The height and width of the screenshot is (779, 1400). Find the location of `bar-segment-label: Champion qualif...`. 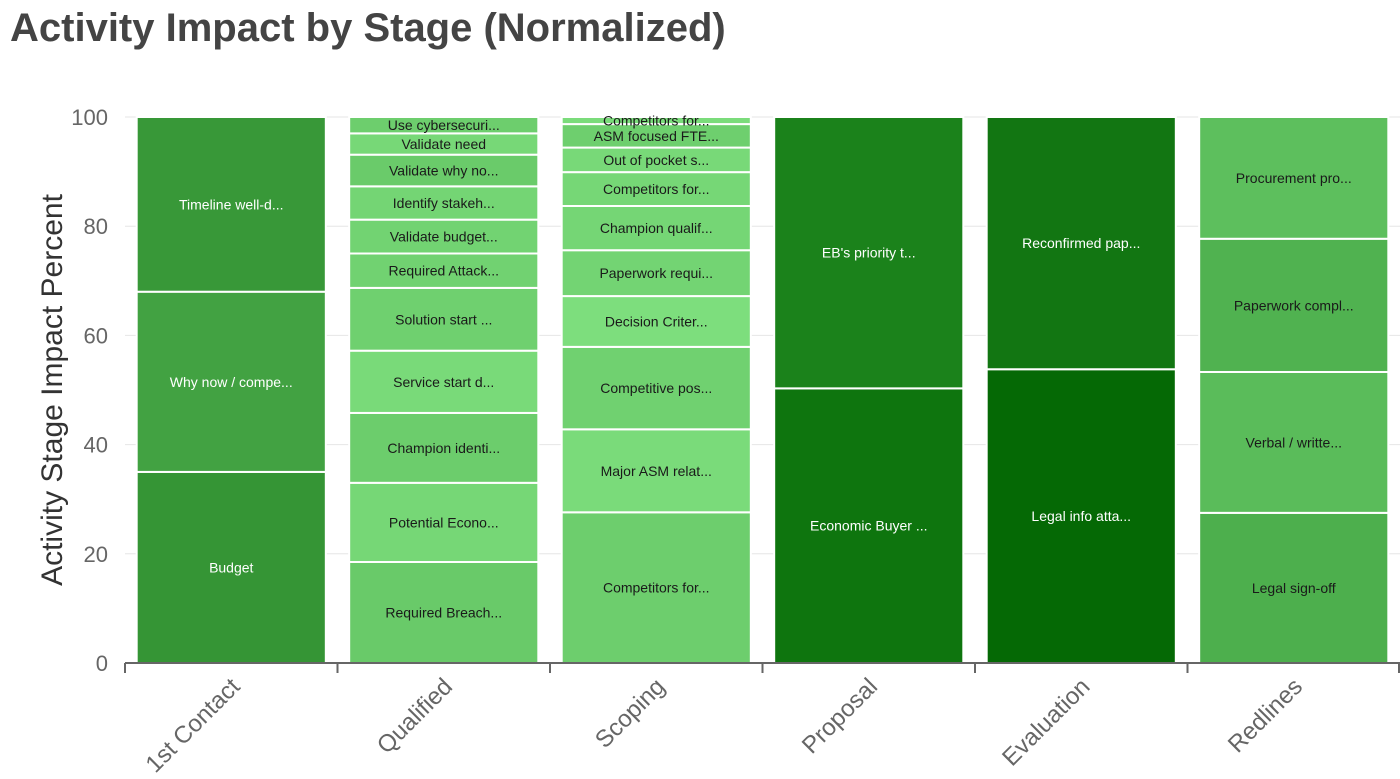

bar-segment-label: Champion qualif... is located at coordinates (656, 228).